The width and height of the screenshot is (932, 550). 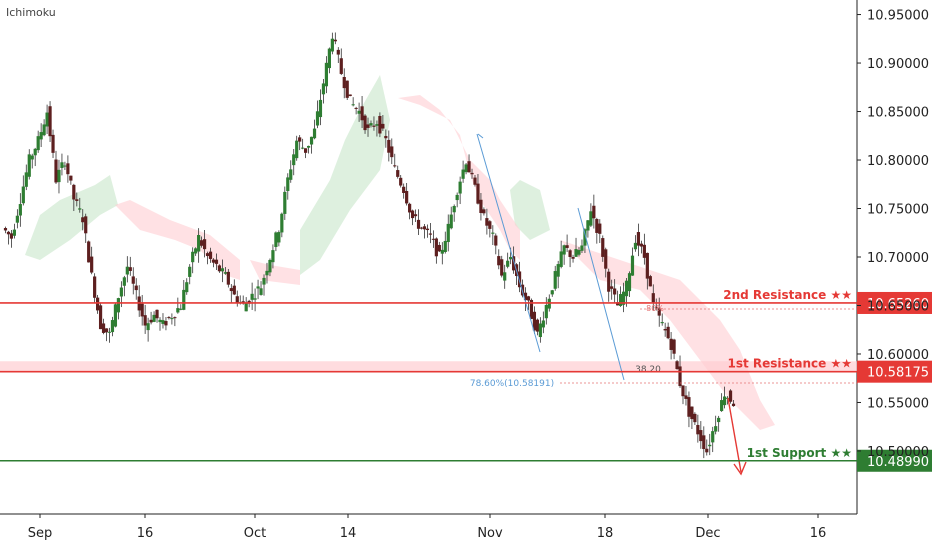 What do you see at coordinates (898, 462) in the screenshot?
I see `level-price-value: 10.48990` at bounding box center [898, 462].